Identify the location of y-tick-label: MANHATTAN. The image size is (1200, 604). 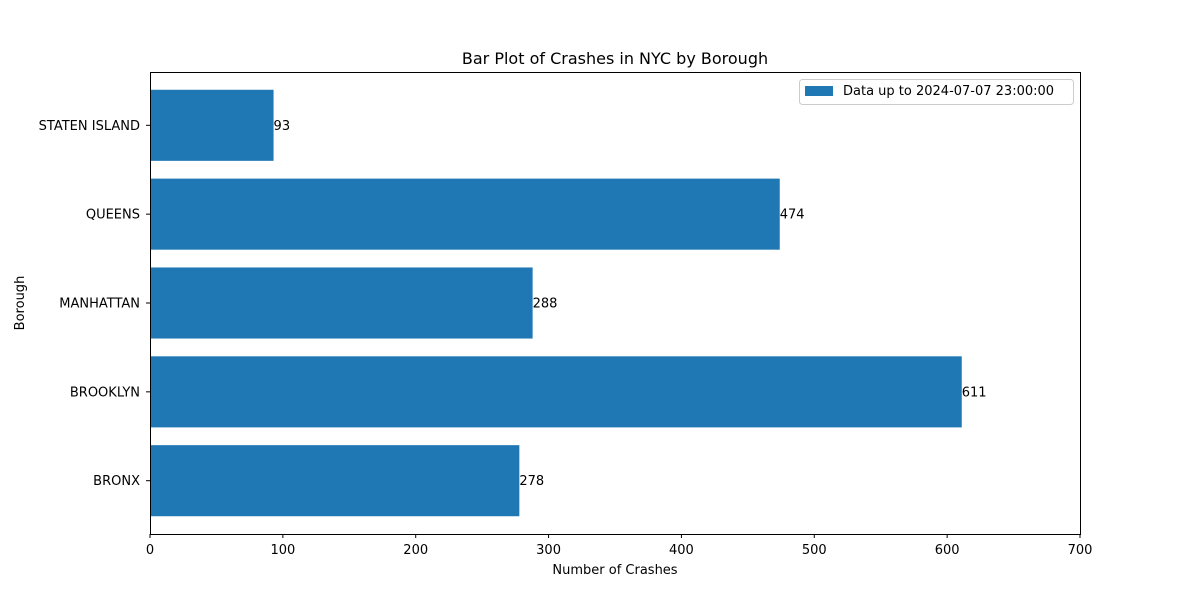
(99, 304).